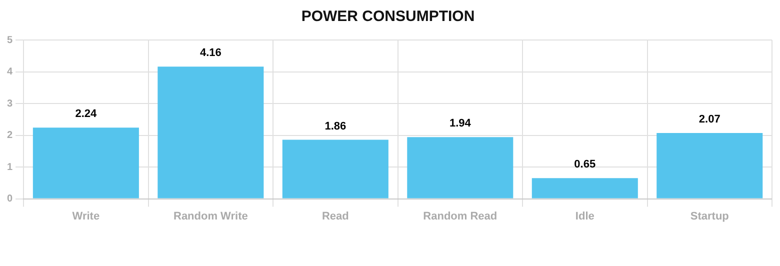  I want to click on x-tick-label: Idle, so click(584, 216).